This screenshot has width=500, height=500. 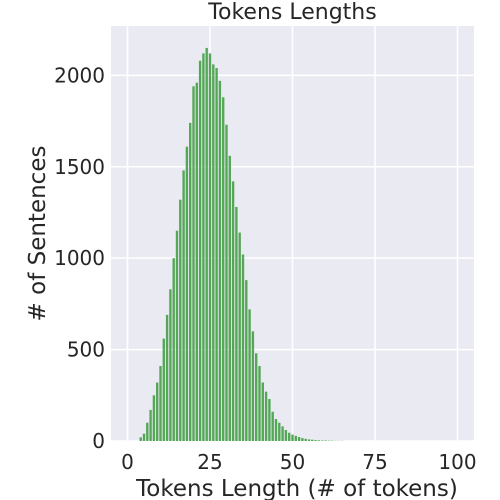 I want to click on x-tick-label: 0, so click(x=127, y=462).